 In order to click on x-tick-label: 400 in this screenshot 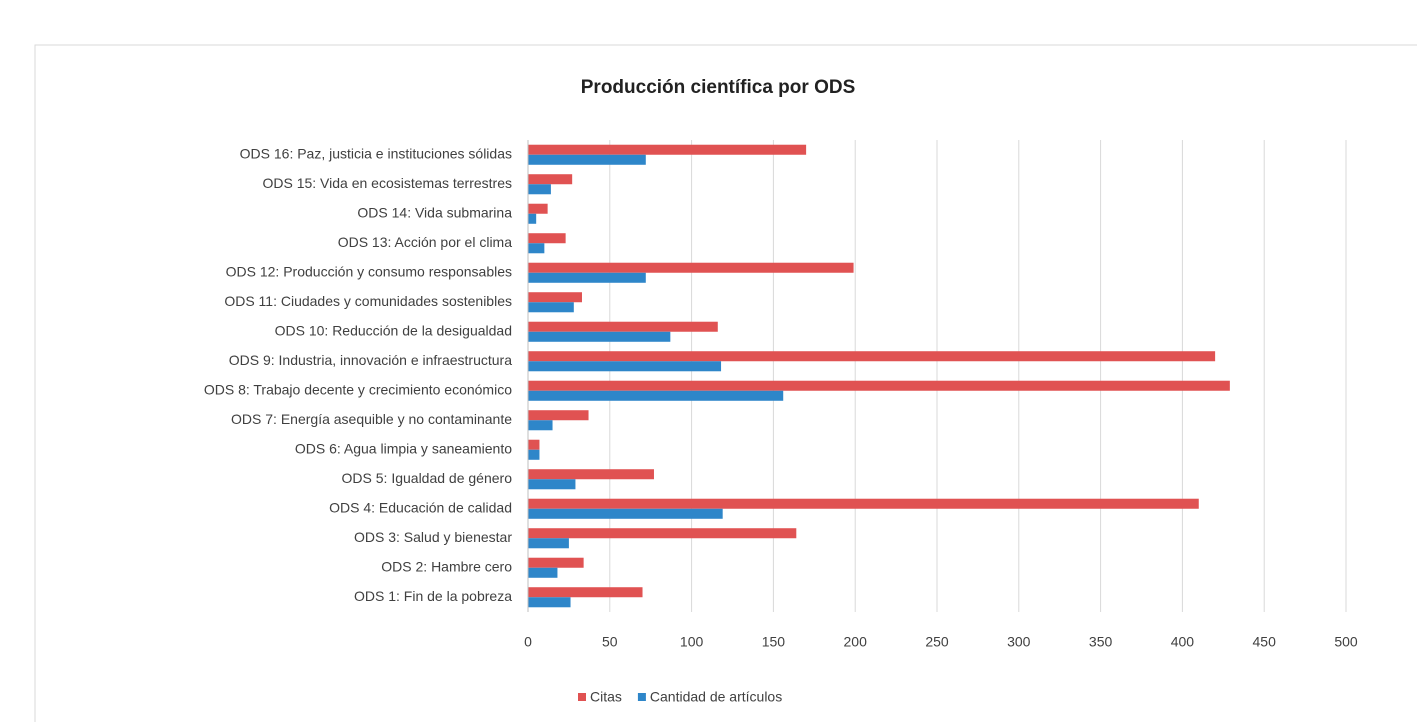, I will do `click(1183, 642)`.